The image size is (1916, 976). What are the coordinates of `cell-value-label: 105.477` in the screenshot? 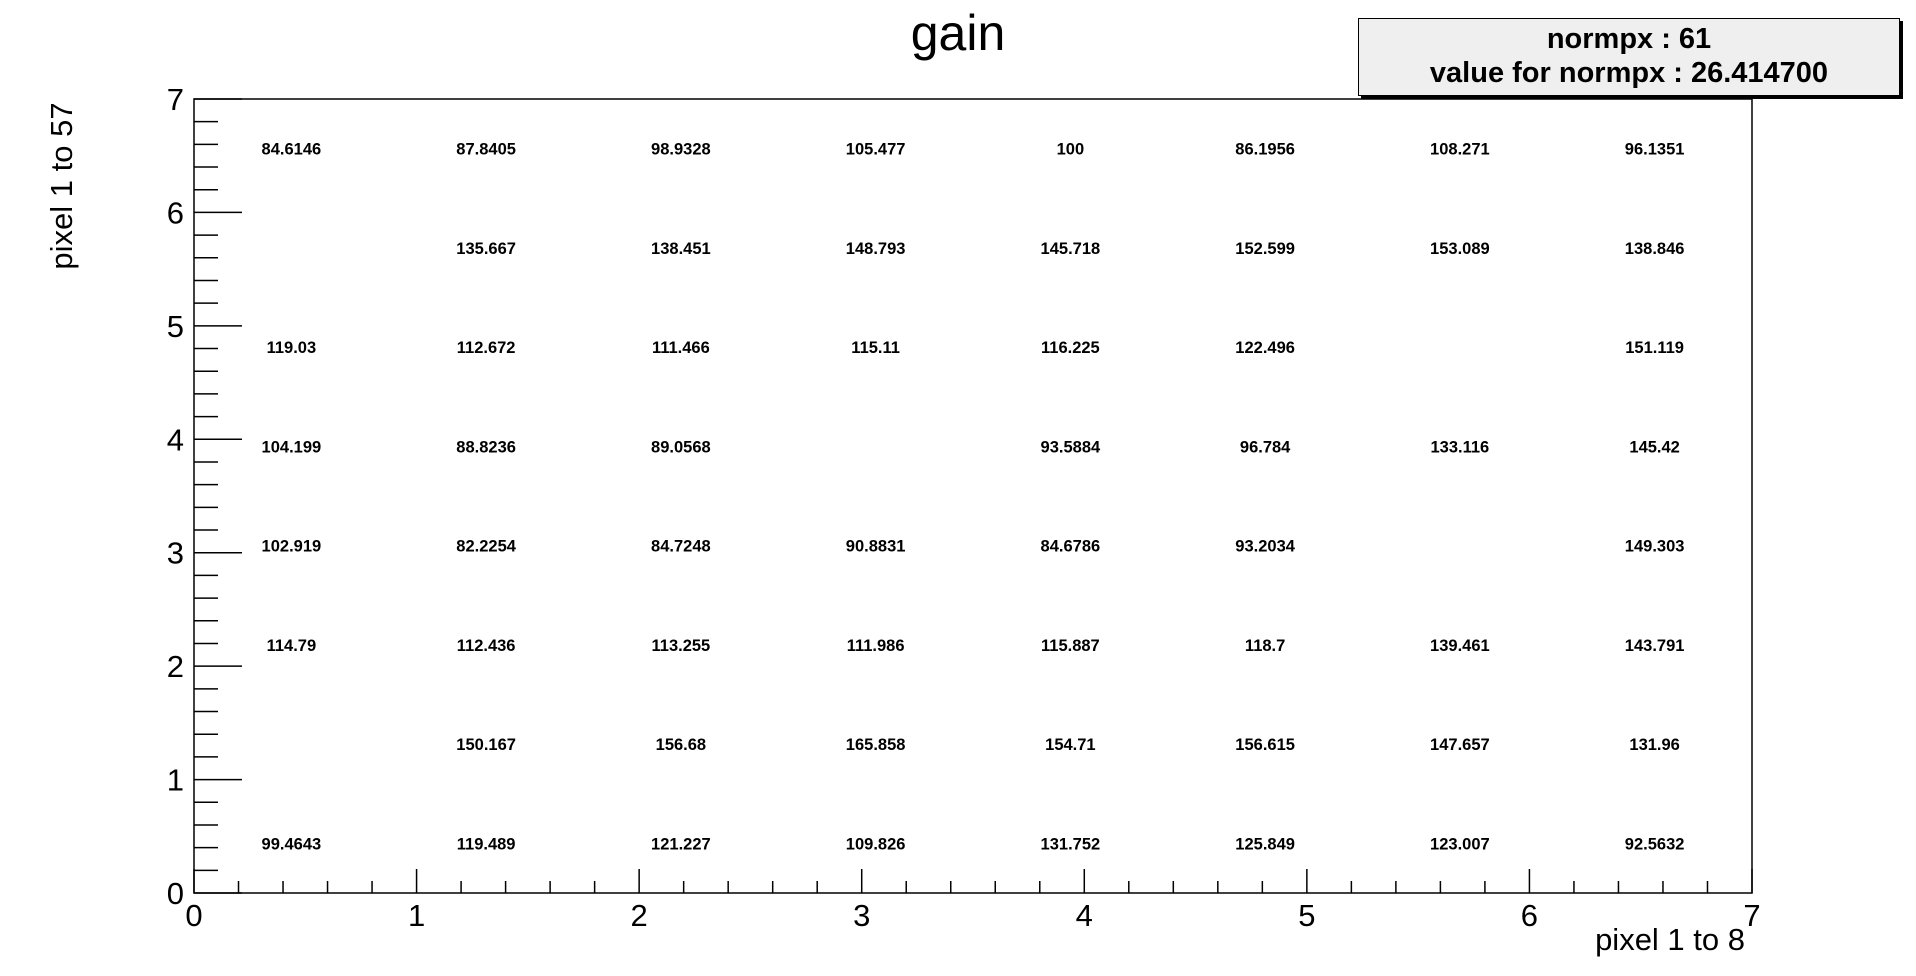 It's located at (876, 150).